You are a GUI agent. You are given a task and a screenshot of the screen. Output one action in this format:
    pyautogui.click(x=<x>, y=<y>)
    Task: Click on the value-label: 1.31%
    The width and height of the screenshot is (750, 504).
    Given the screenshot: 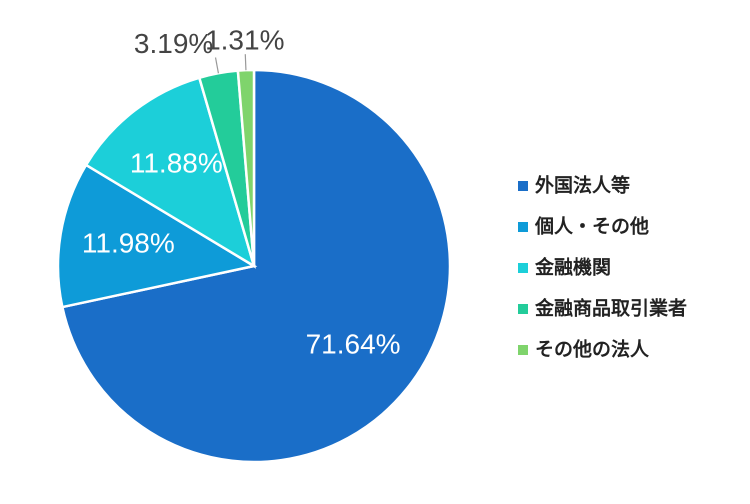 What is the action you would take?
    pyautogui.click(x=244, y=40)
    